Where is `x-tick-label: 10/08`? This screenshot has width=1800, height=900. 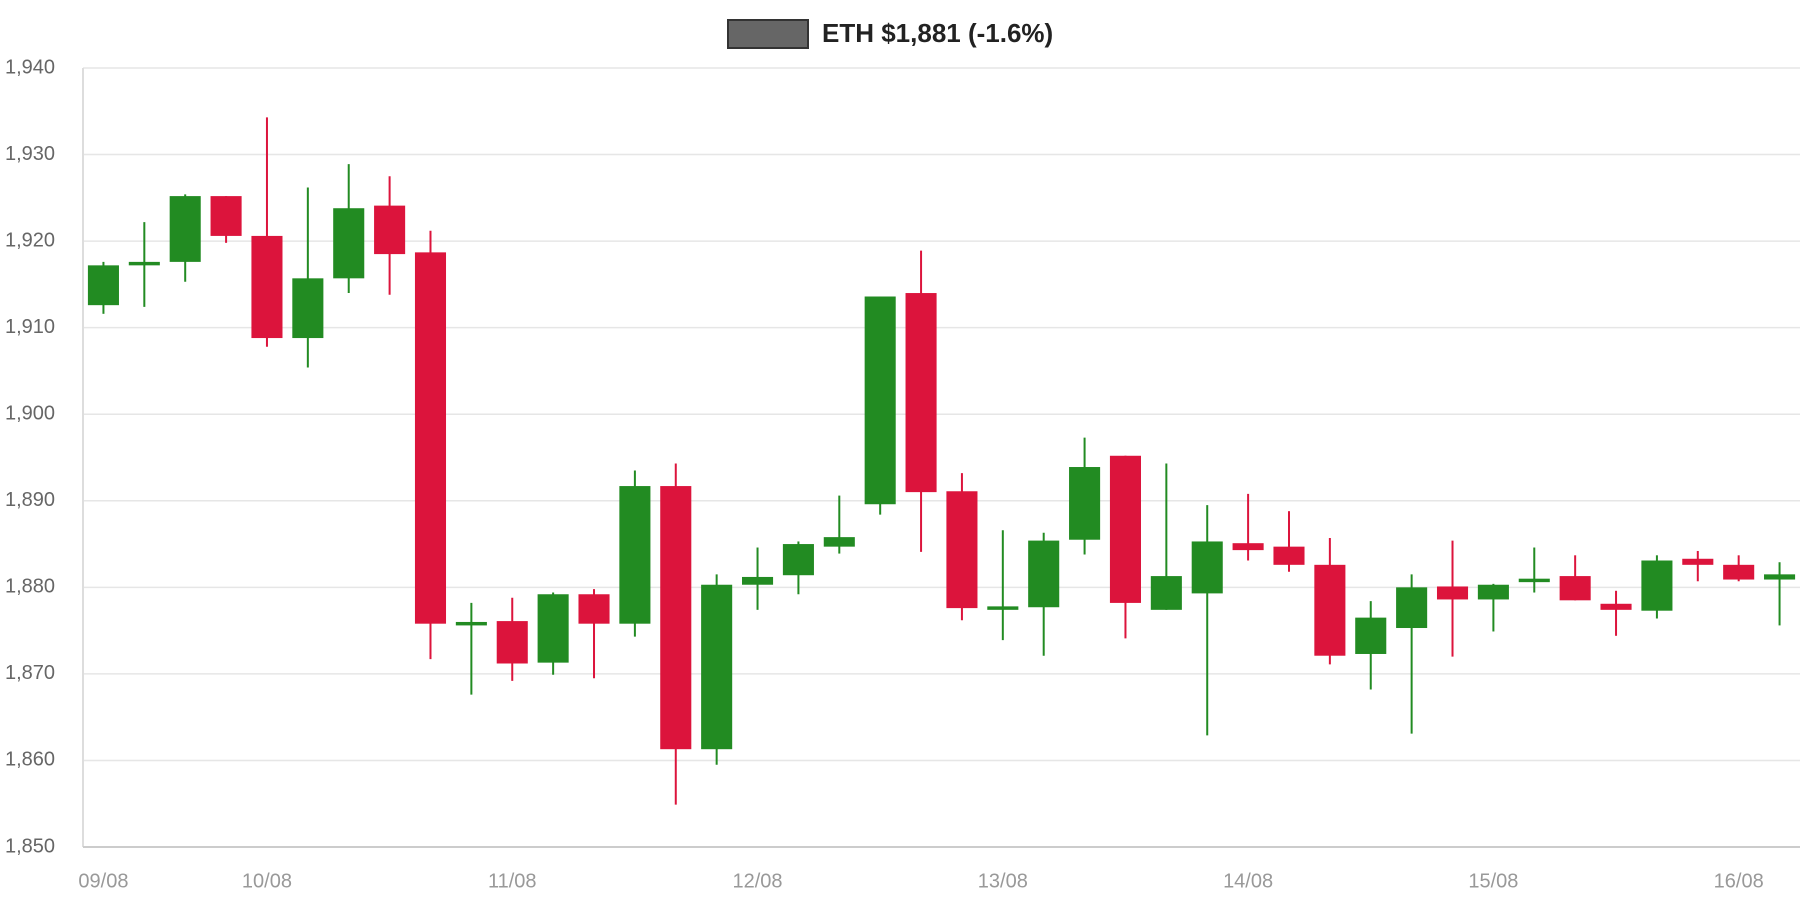
x-tick-label: 10/08 is located at coordinates (267, 881).